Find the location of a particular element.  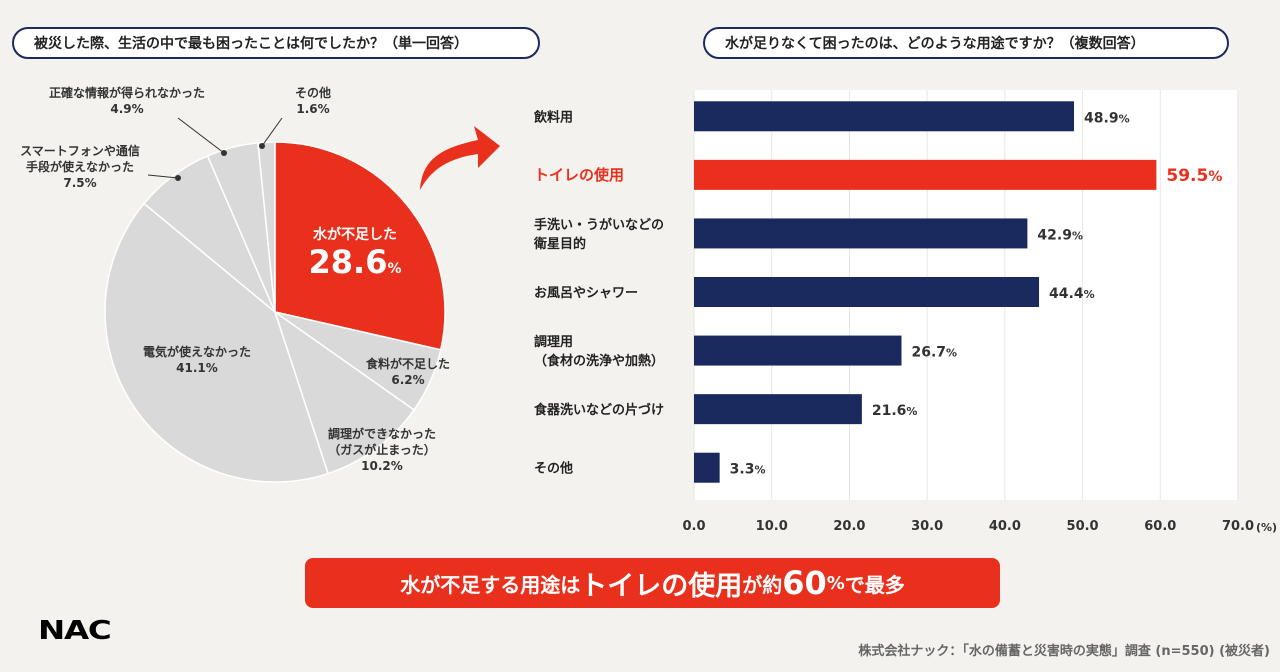

value-label: 42.9% is located at coordinates (1060, 235).